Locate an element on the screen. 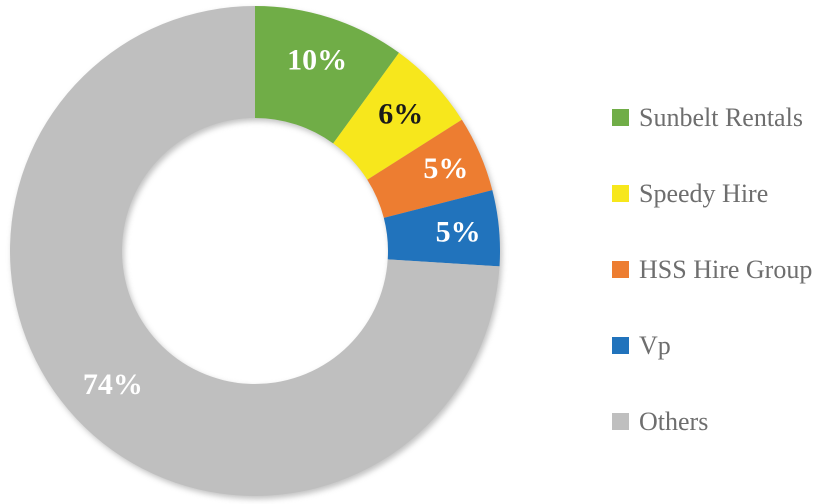 The height and width of the screenshot is (504, 824). pie-slice-hss-hire-group is located at coordinates (430, 168).